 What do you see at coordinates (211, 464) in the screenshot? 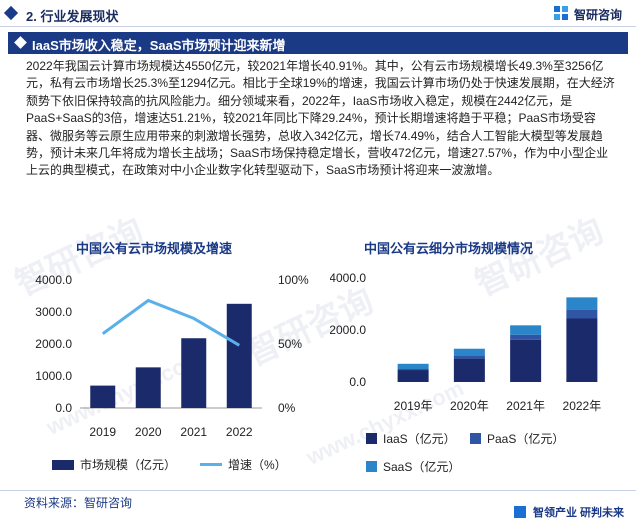
I see `legend-swatch-line` at bounding box center [211, 464].